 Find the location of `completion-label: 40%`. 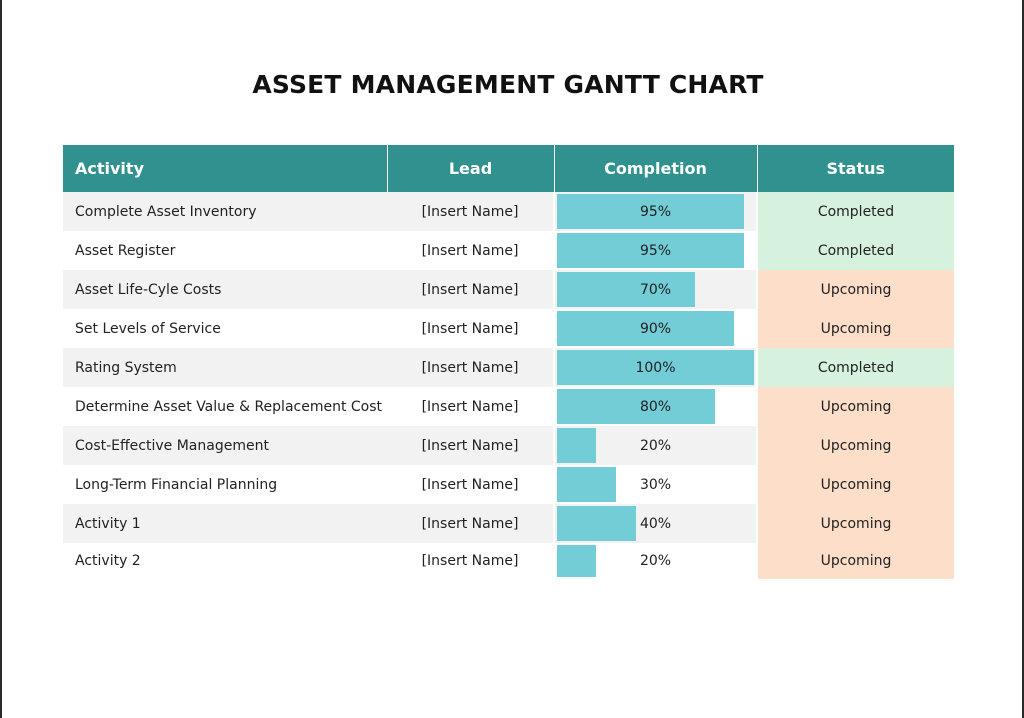

completion-label: 40% is located at coordinates (655, 523).